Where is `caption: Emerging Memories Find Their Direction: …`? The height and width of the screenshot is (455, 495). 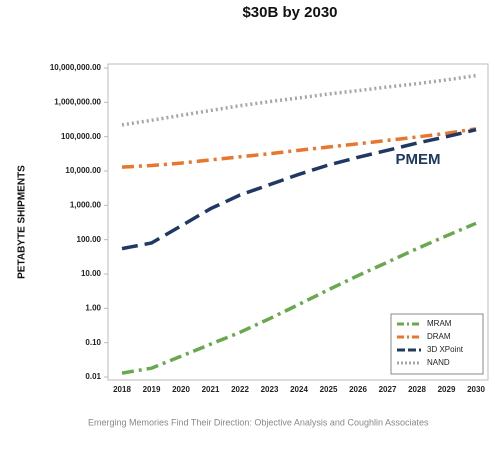
caption: Emerging Memories Find Their Direction: … is located at coordinates (258, 422).